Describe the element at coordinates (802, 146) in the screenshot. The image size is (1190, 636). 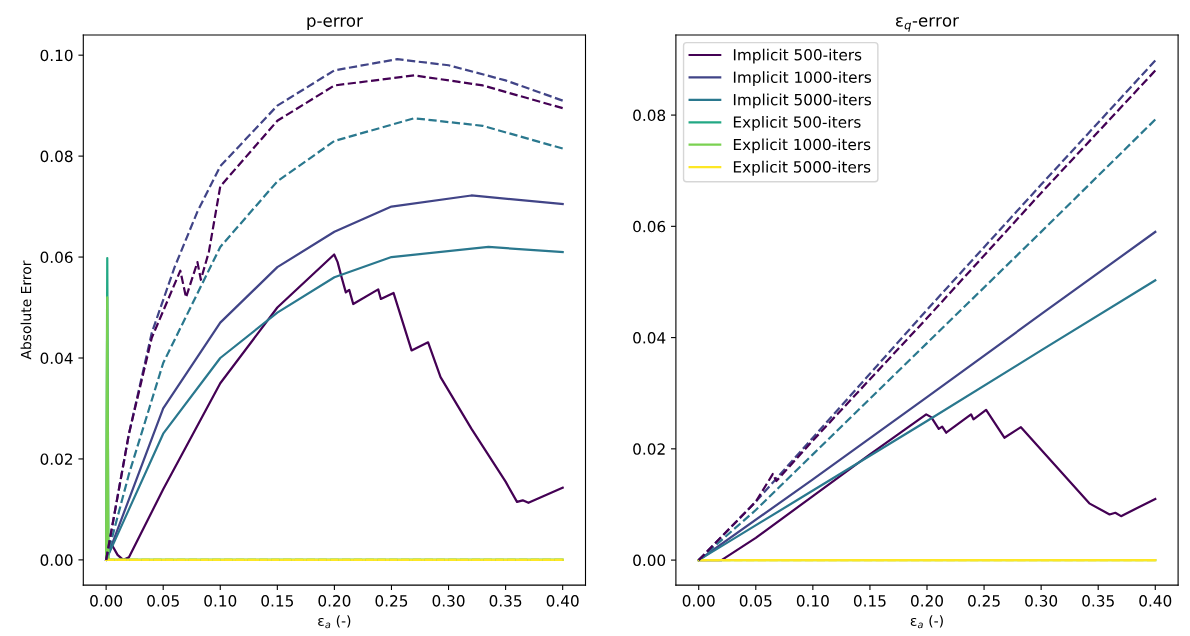
I see `legend-label: Explicit 1000-iters` at that location.